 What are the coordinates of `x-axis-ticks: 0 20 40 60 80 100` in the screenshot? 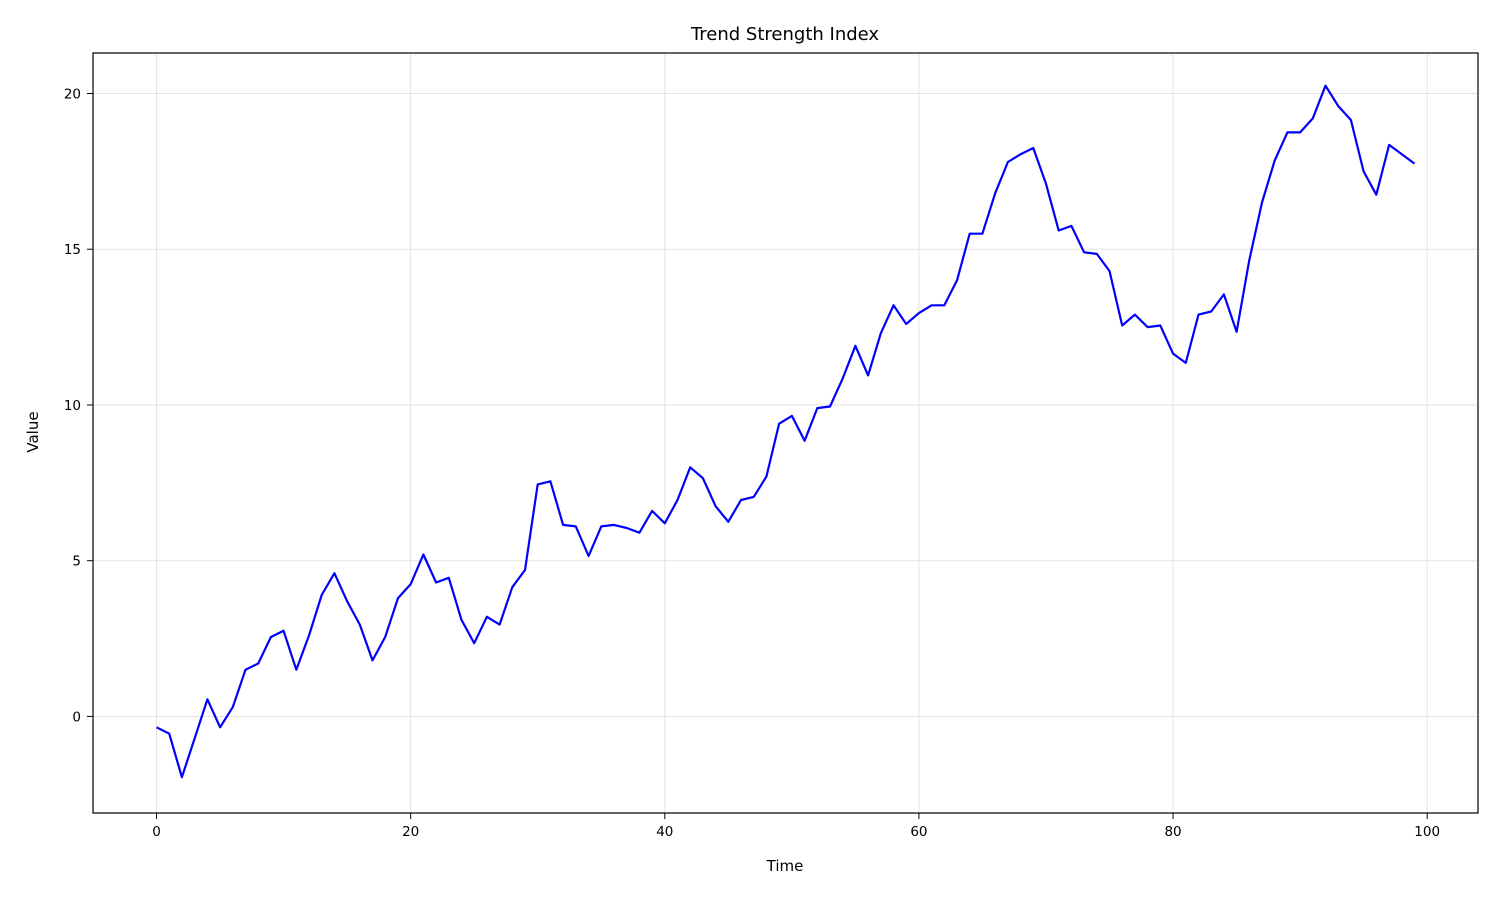 It's located at (796, 826).